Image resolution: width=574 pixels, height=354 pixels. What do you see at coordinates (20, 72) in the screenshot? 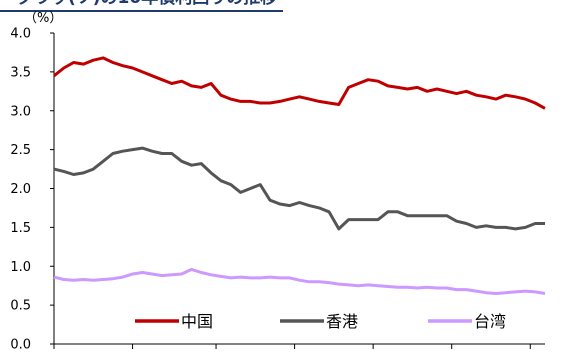
I see `y-tick-label: 3.5` at bounding box center [20, 72].